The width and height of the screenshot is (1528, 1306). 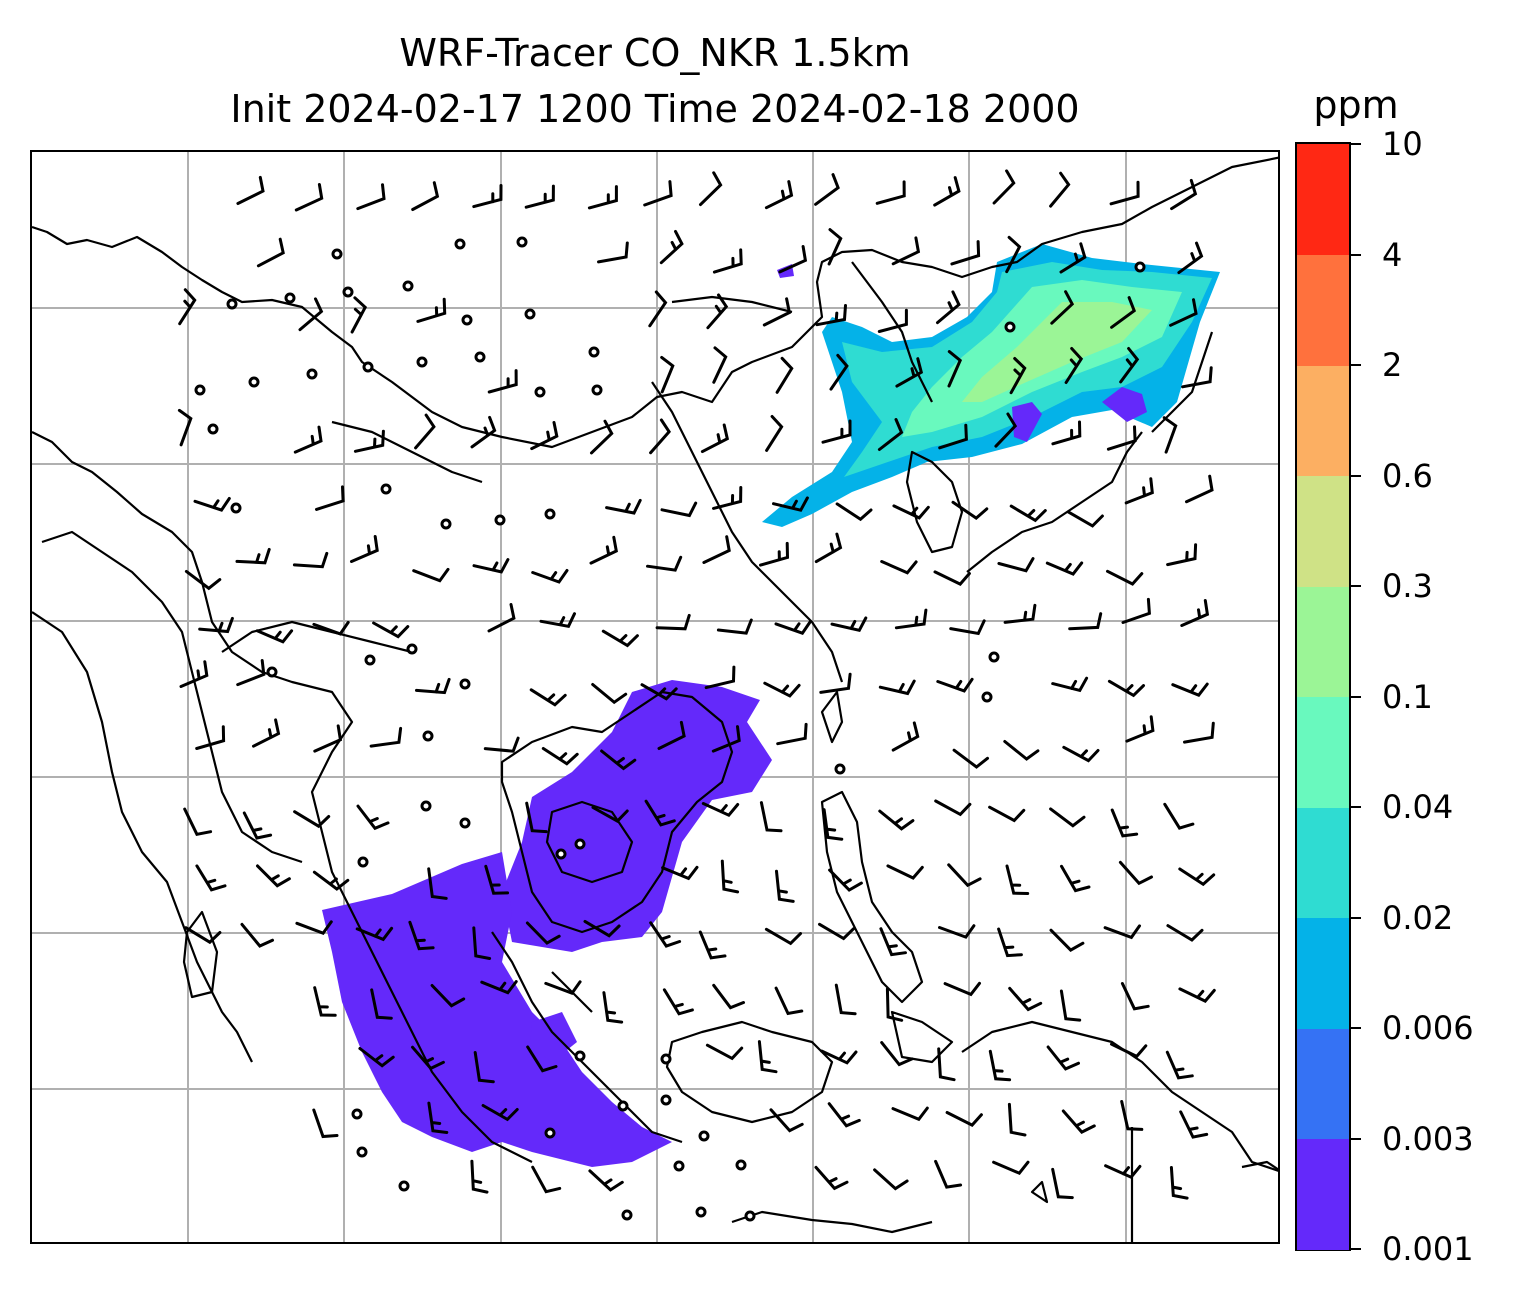 What do you see at coordinates (1392, 254) in the screenshot?
I see `colorbar-tick-label: 4` at bounding box center [1392, 254].